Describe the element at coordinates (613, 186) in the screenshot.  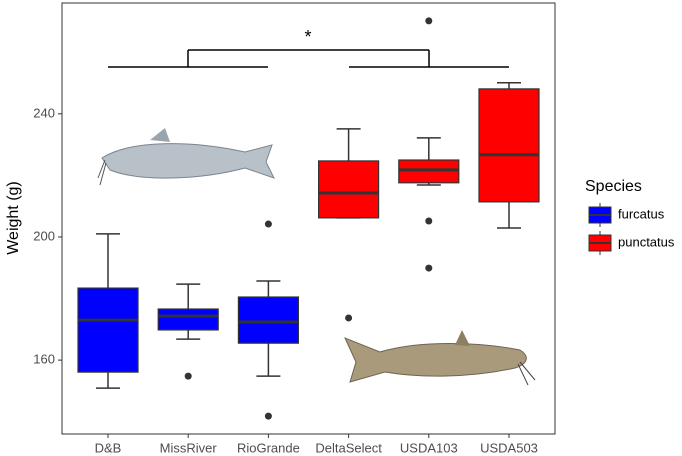
I see `legend-title: Species` at that location.